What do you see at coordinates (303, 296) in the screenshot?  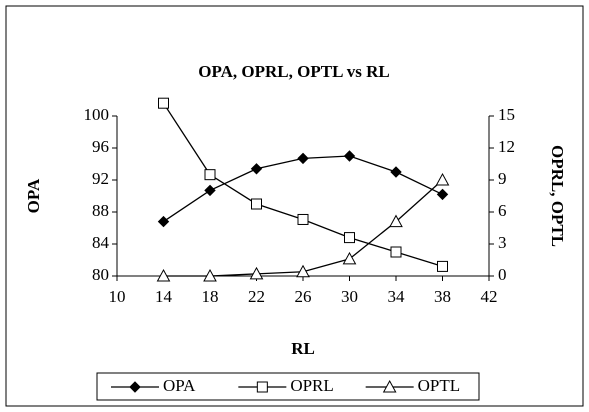 I see `x-tick-label: 26` at bounding box center [303, 296].